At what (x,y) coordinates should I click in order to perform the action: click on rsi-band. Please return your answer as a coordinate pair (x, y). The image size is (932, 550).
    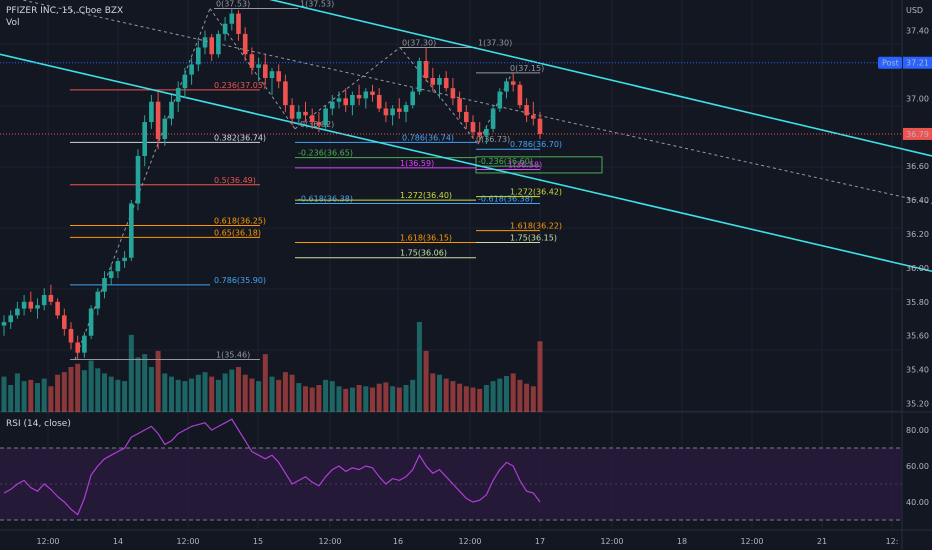
    Looking at the image, I should click on (451, 484).